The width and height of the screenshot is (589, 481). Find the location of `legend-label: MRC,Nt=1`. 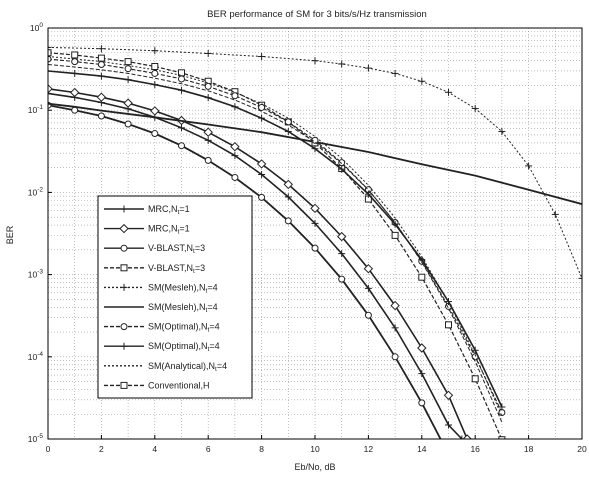

legend-label: MRC,Nt=1 is located at coordinates (169, 210).